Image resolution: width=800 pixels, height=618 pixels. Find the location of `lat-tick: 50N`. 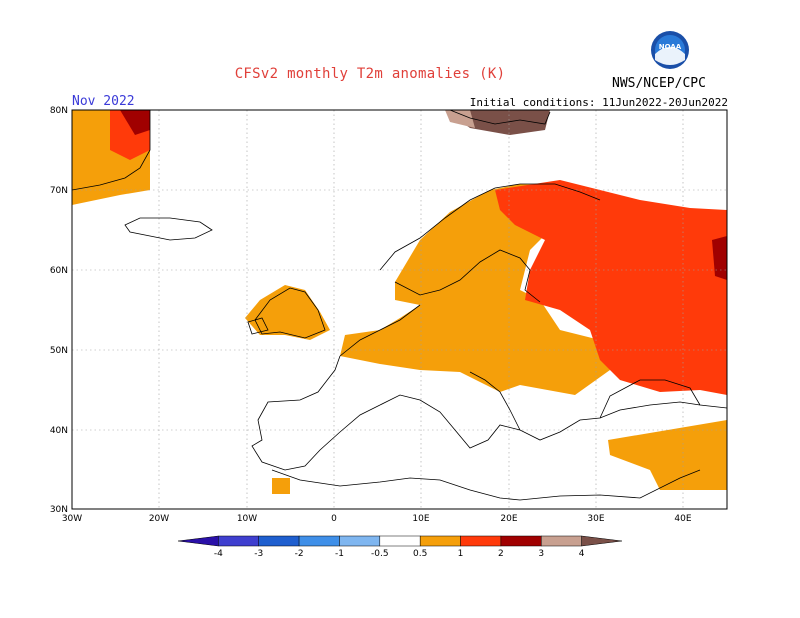

lat-tick: 50N is located at coordinates (59, 351).